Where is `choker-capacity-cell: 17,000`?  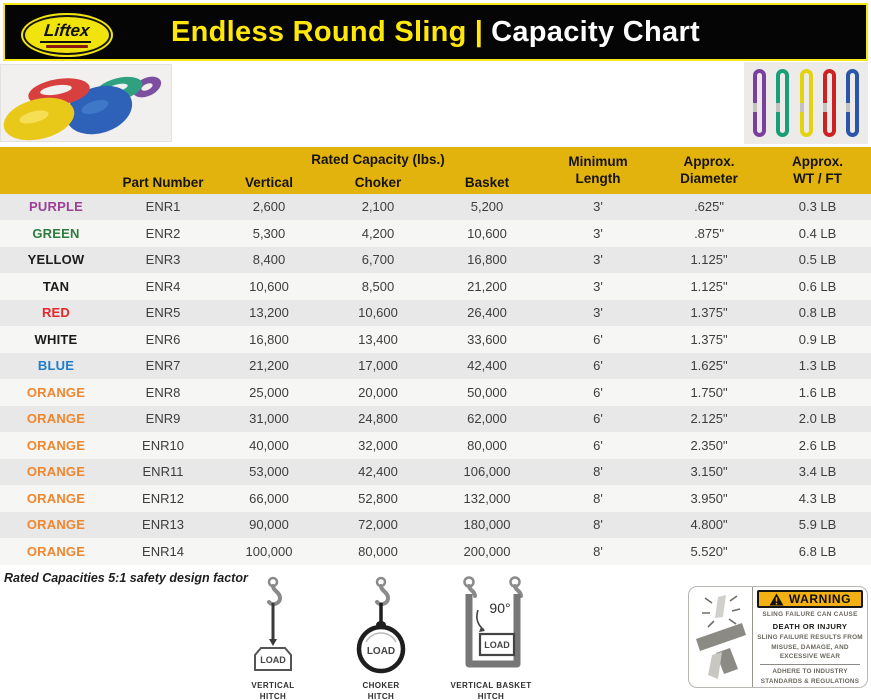 choker-capacity-cell: 17,000 is located at coordinates (378, 366).